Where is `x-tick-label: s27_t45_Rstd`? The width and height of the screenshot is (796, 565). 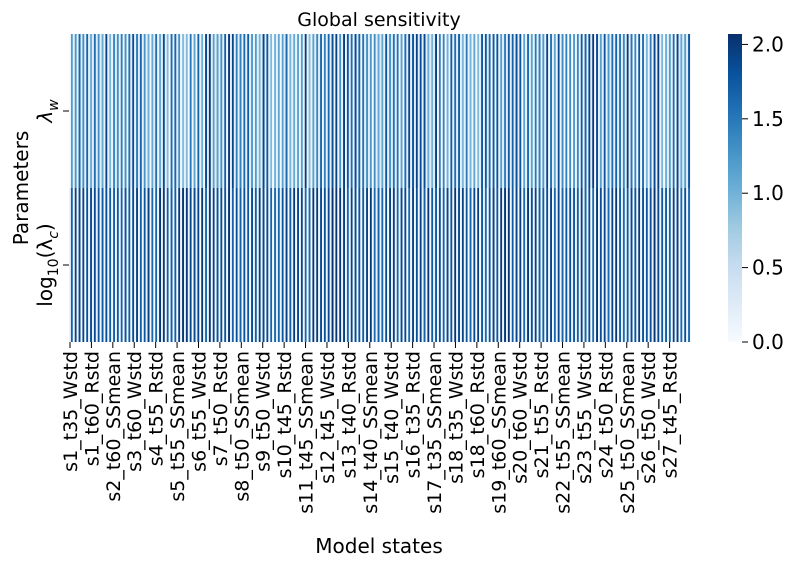
x-tick-label: s27_t45_Rstd is located at coordinates (671, 414).